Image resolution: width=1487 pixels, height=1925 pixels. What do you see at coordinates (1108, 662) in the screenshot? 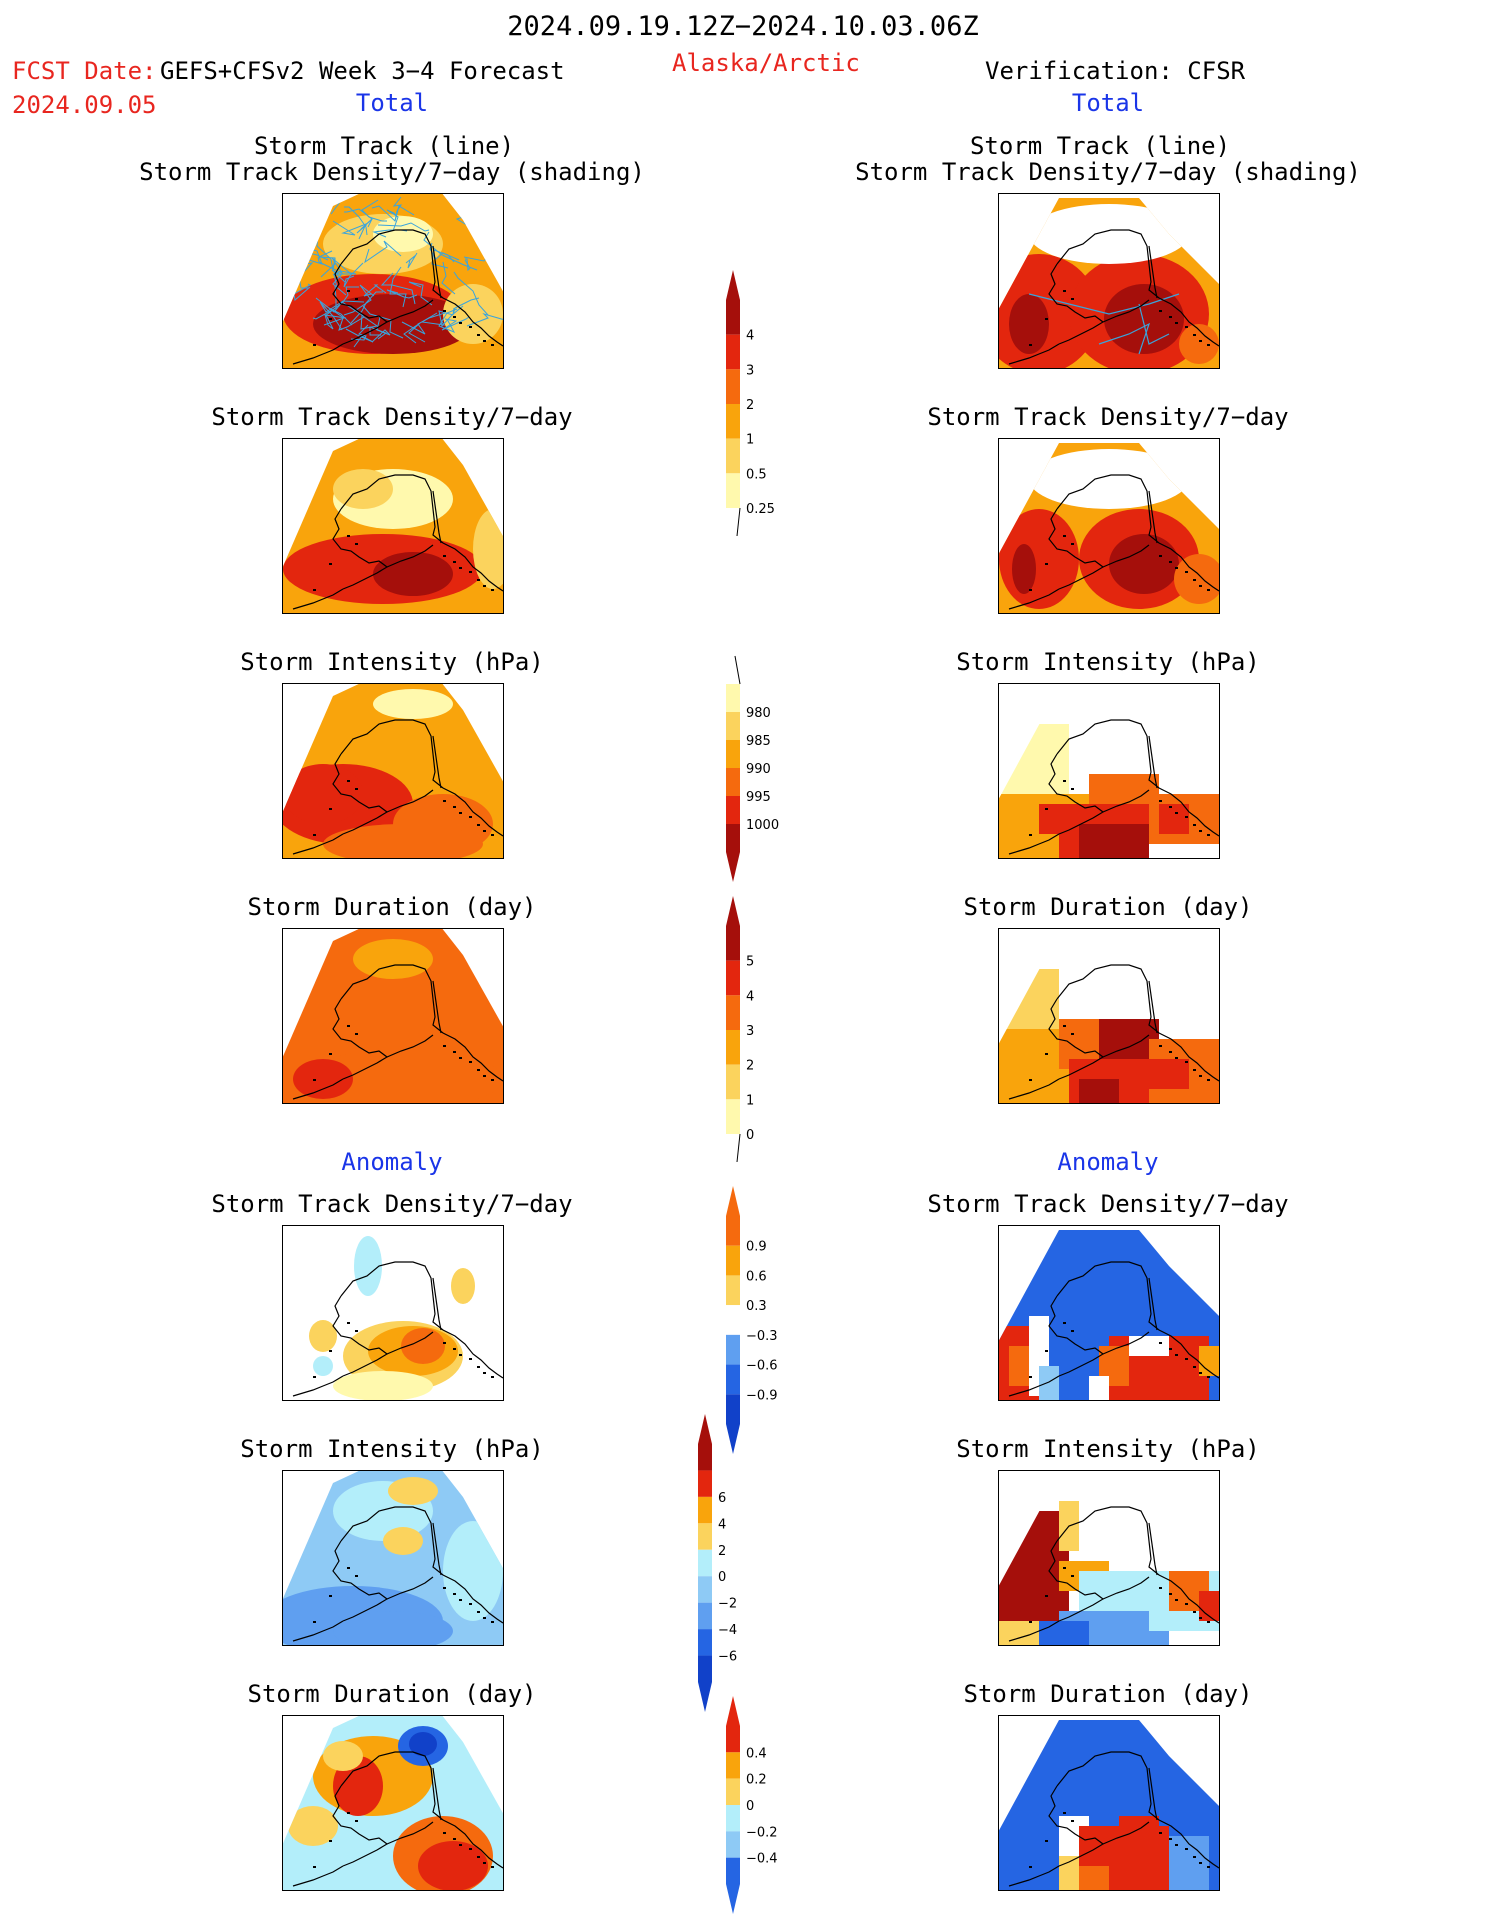
I see `right-panel3-title: Storm Intensity (hPa)` at bounding box center [1108, 662].